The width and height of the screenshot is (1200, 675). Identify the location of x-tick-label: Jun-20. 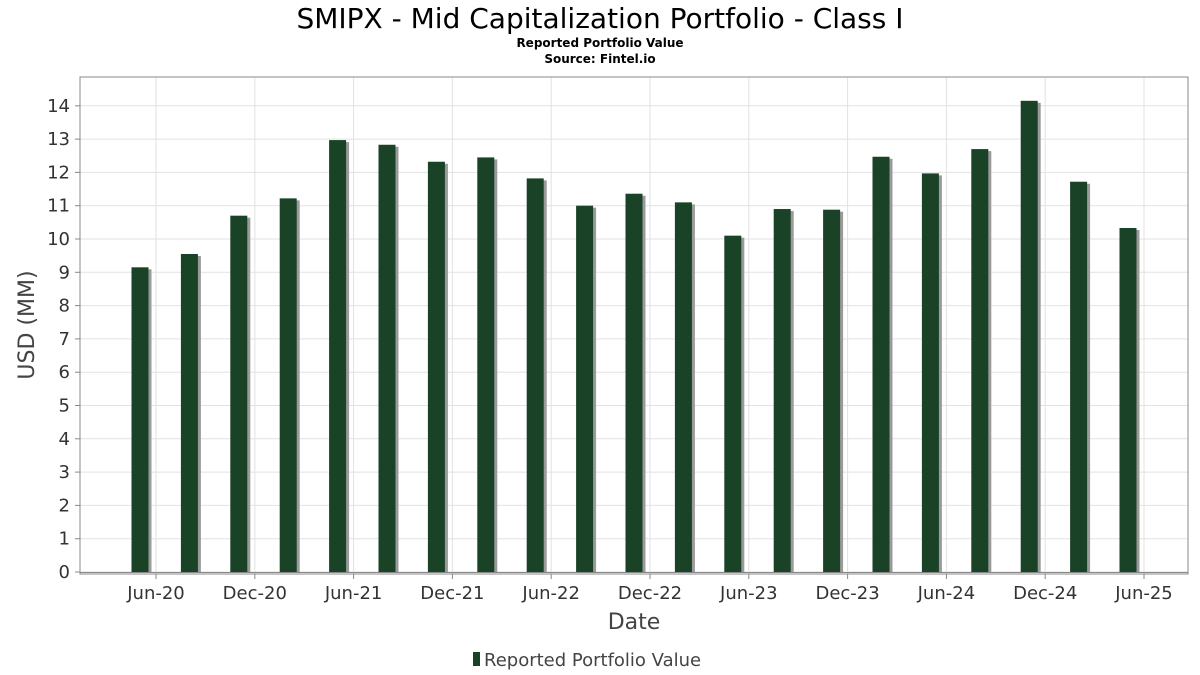
(155, 593).